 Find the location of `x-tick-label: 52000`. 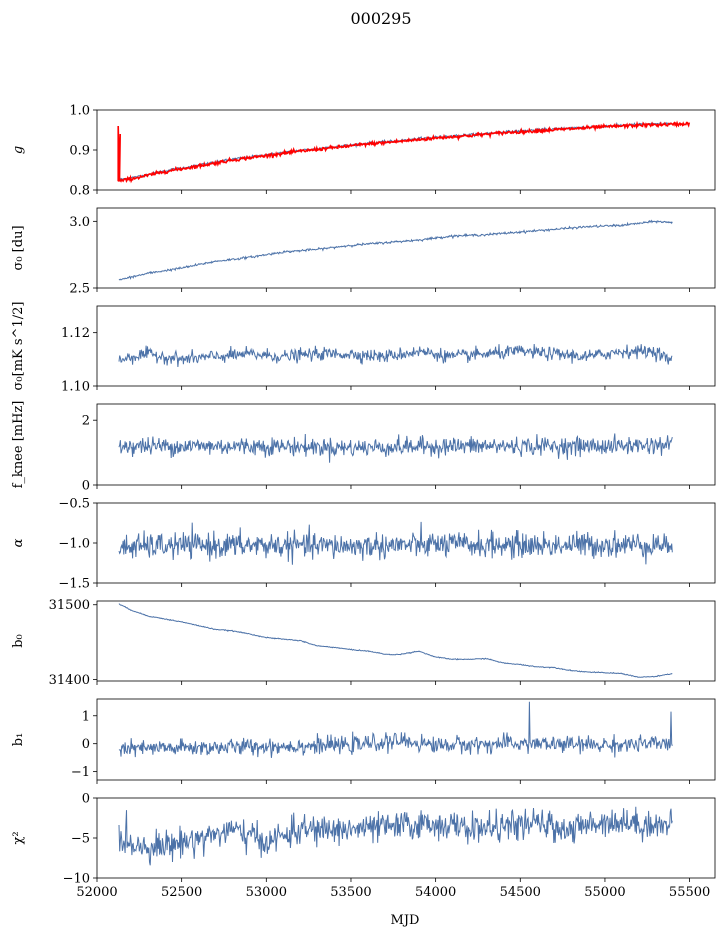

x-tick-label: 52000 is located at coordinates (96, 892).